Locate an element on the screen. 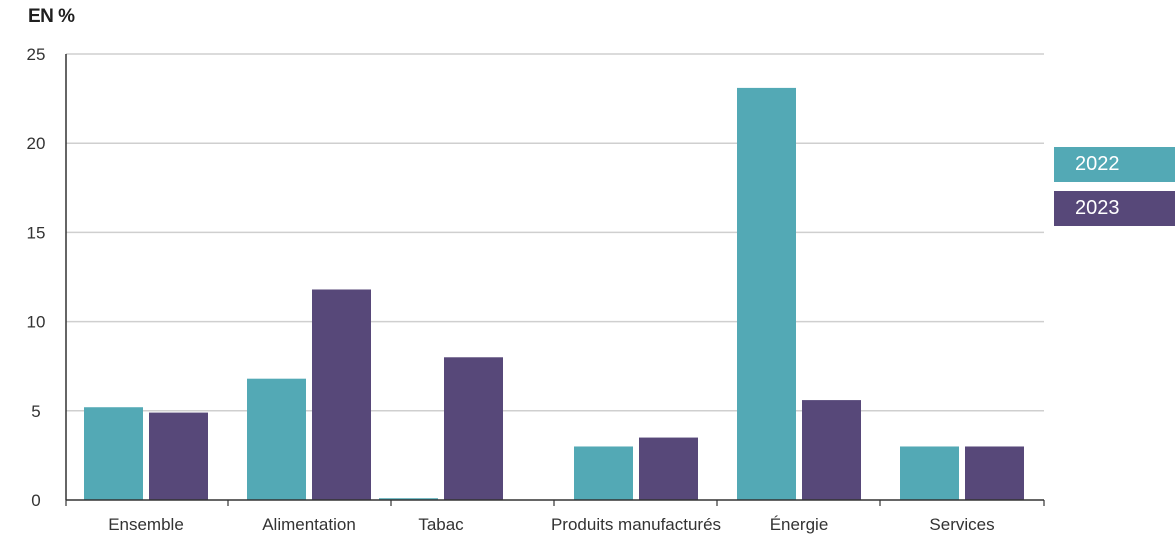  y-tick-label-20: 20 is located at coordinates (36, 143).